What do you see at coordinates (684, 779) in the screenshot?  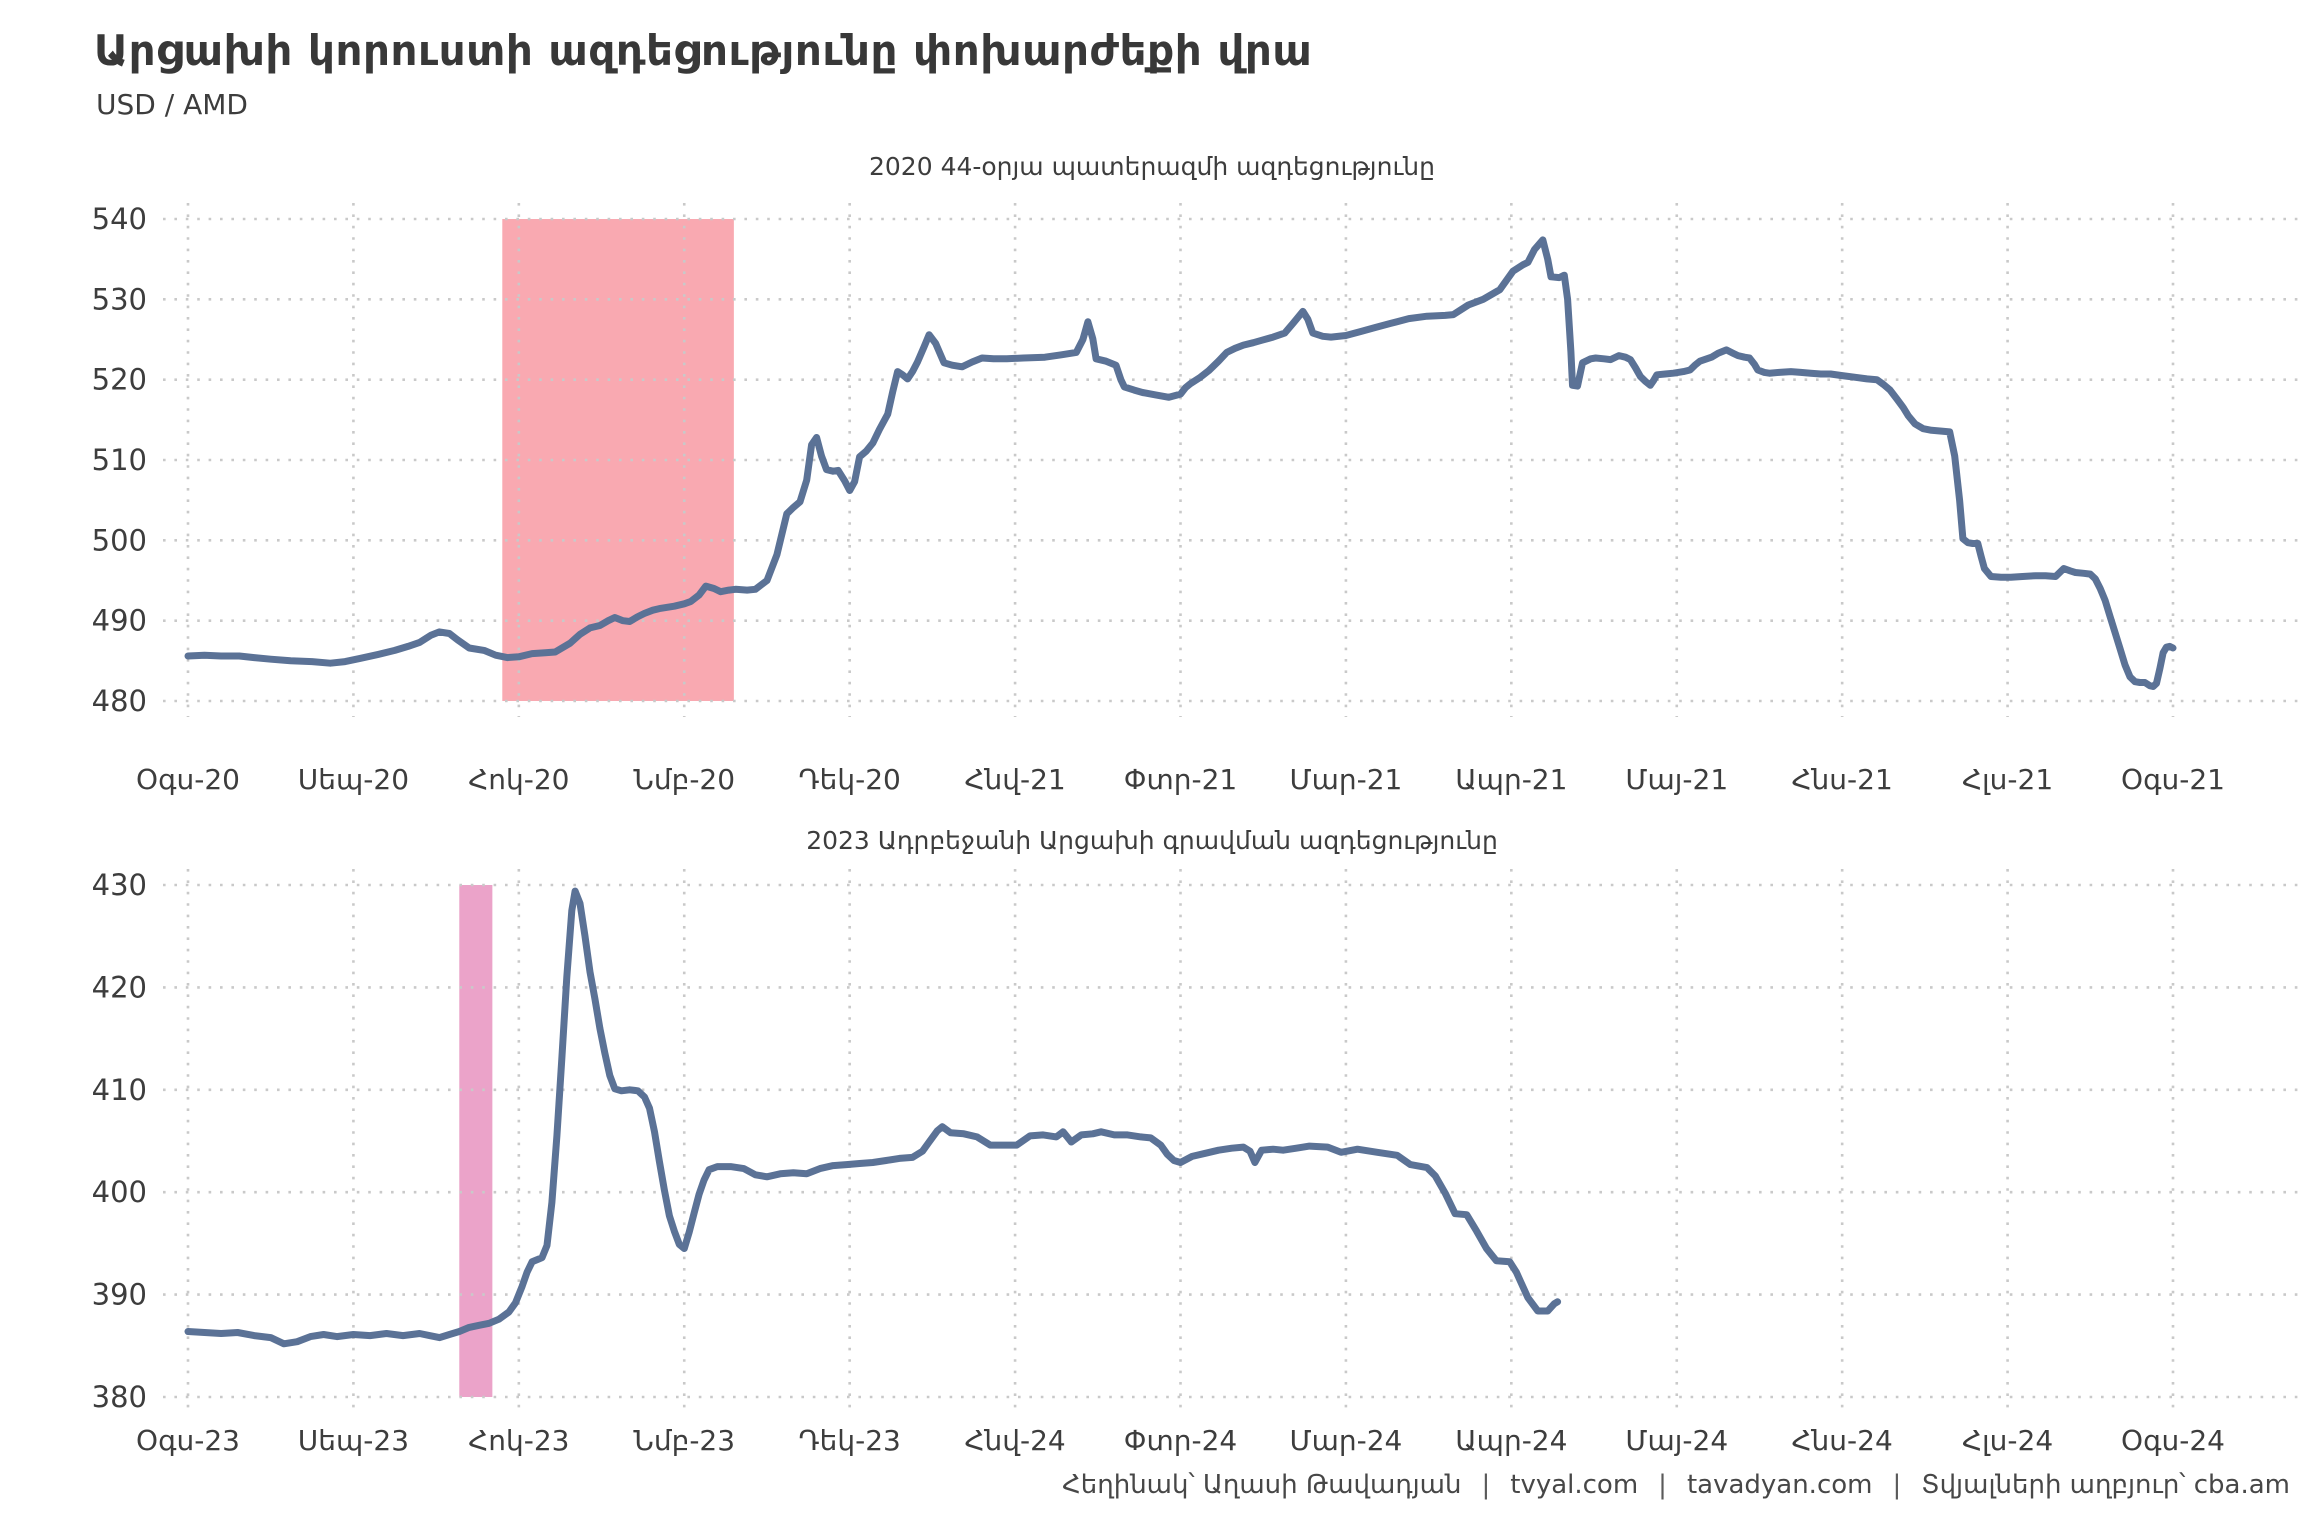 I see `x-tick-label: Նմբ-20` at bounding box center [684, 779].